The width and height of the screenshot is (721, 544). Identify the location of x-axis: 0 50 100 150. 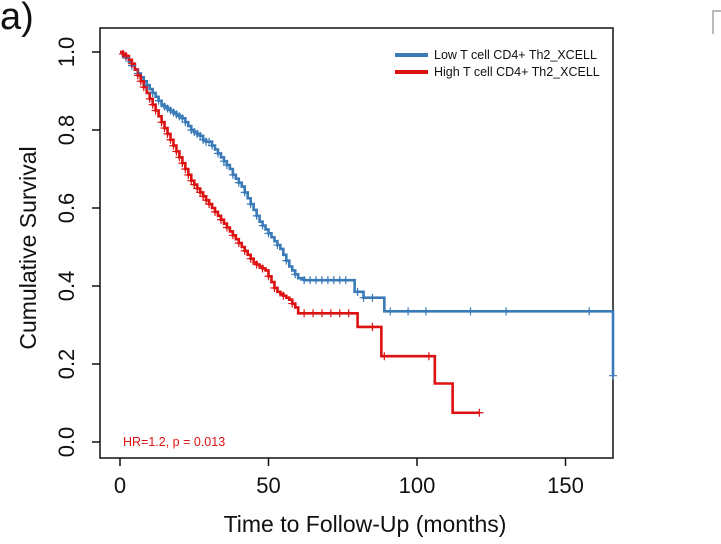
(349, 478).